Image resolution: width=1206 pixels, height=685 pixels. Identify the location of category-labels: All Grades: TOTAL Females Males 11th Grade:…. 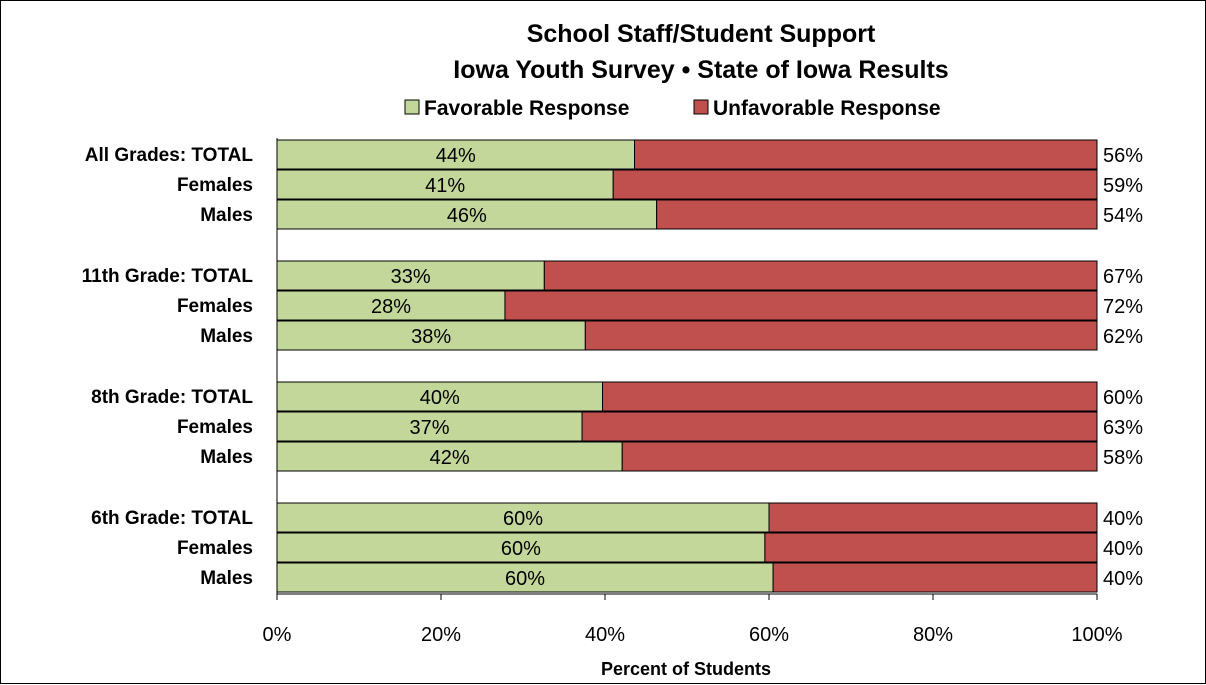
(168, 367).